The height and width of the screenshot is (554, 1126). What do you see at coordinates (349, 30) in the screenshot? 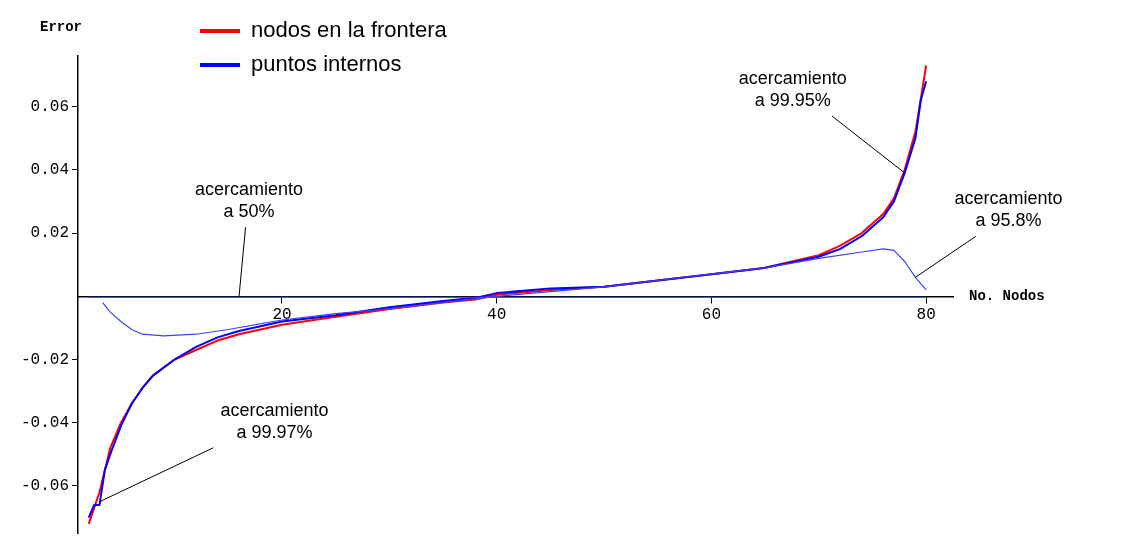
I see `legend-label: nodos en la frontera` at bounding box center [349, 30].